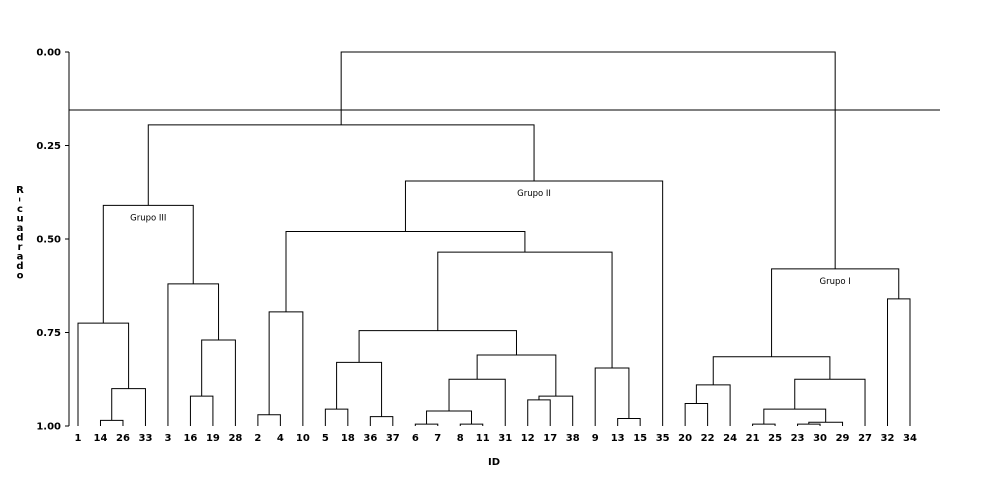  Describe the element at coordinates (865, 438) in the screenshot. I see `leaf-label: 27` at that location.